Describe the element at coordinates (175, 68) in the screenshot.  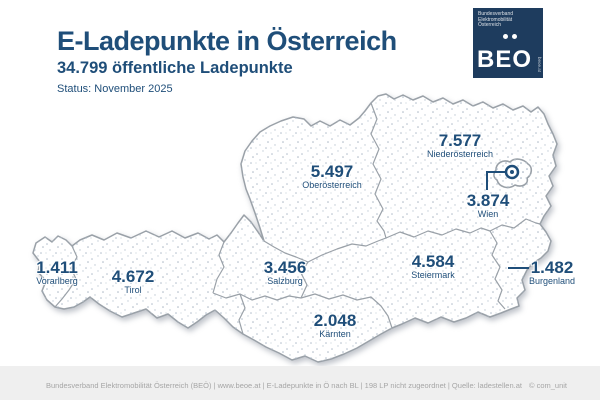
I see `page-subtitle: 34.799 öffentliche Ladepunkte` at that location.